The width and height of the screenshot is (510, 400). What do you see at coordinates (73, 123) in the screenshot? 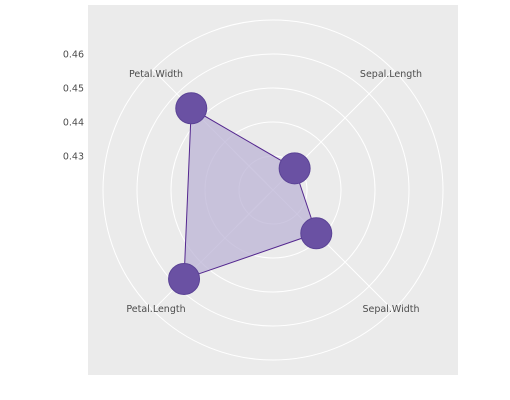
I see `radial-tick-label: 0.44` at bounding box center [73, 123].